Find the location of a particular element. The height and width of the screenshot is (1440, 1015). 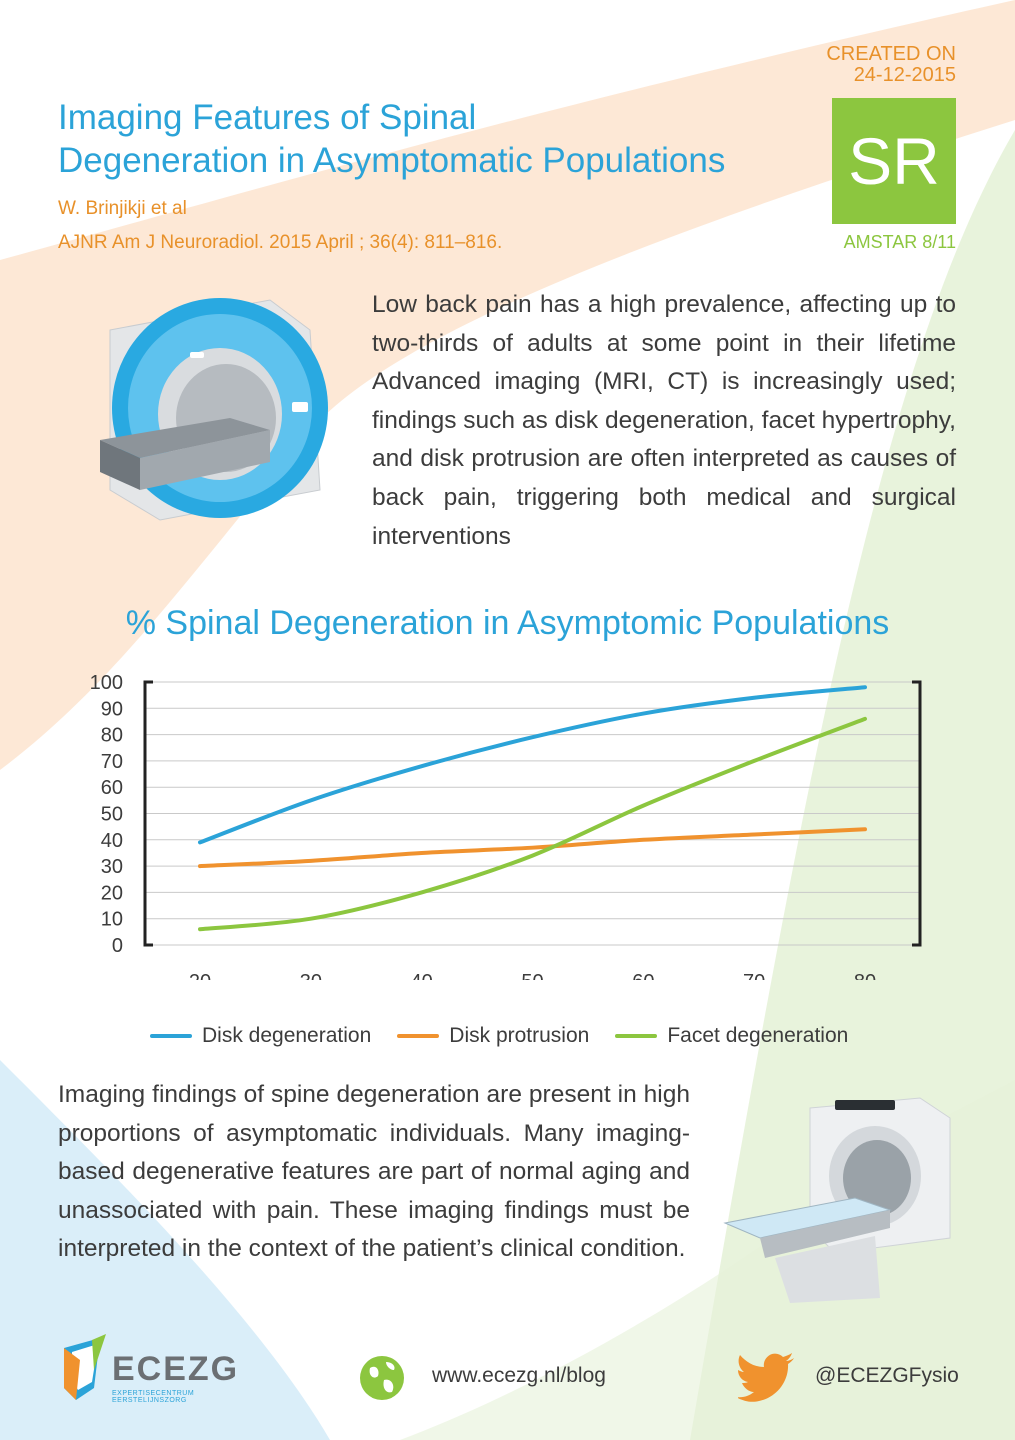

series-line-facet-degeneration is located at coordinates (532, 824).